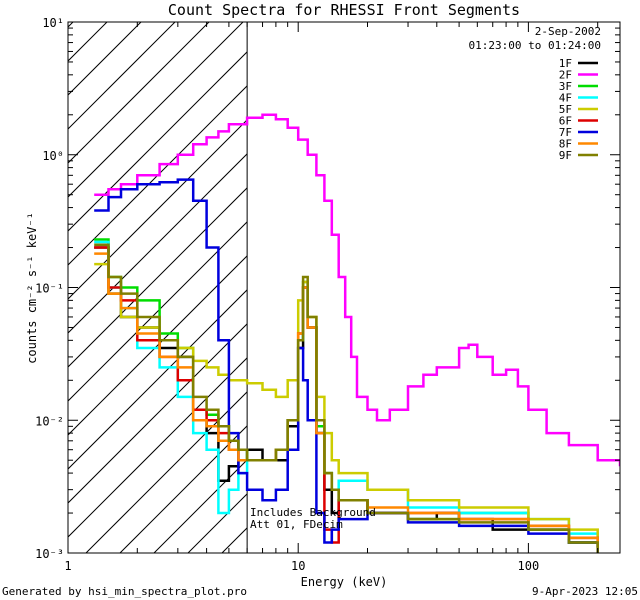 The height and width of the screenshot is (600, 640). What do you see at coordinates (565, 86) in the screenshot?
I see `legend-label-3f: 3F` at bounding box center [565, 86].